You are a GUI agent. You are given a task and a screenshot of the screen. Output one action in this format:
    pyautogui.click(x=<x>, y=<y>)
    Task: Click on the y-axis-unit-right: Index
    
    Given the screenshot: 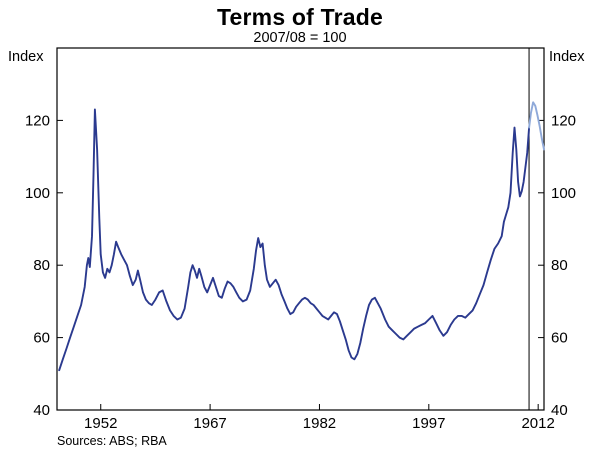 What is the action you would take?
    pyautogui.click(x=567, y=57)
    